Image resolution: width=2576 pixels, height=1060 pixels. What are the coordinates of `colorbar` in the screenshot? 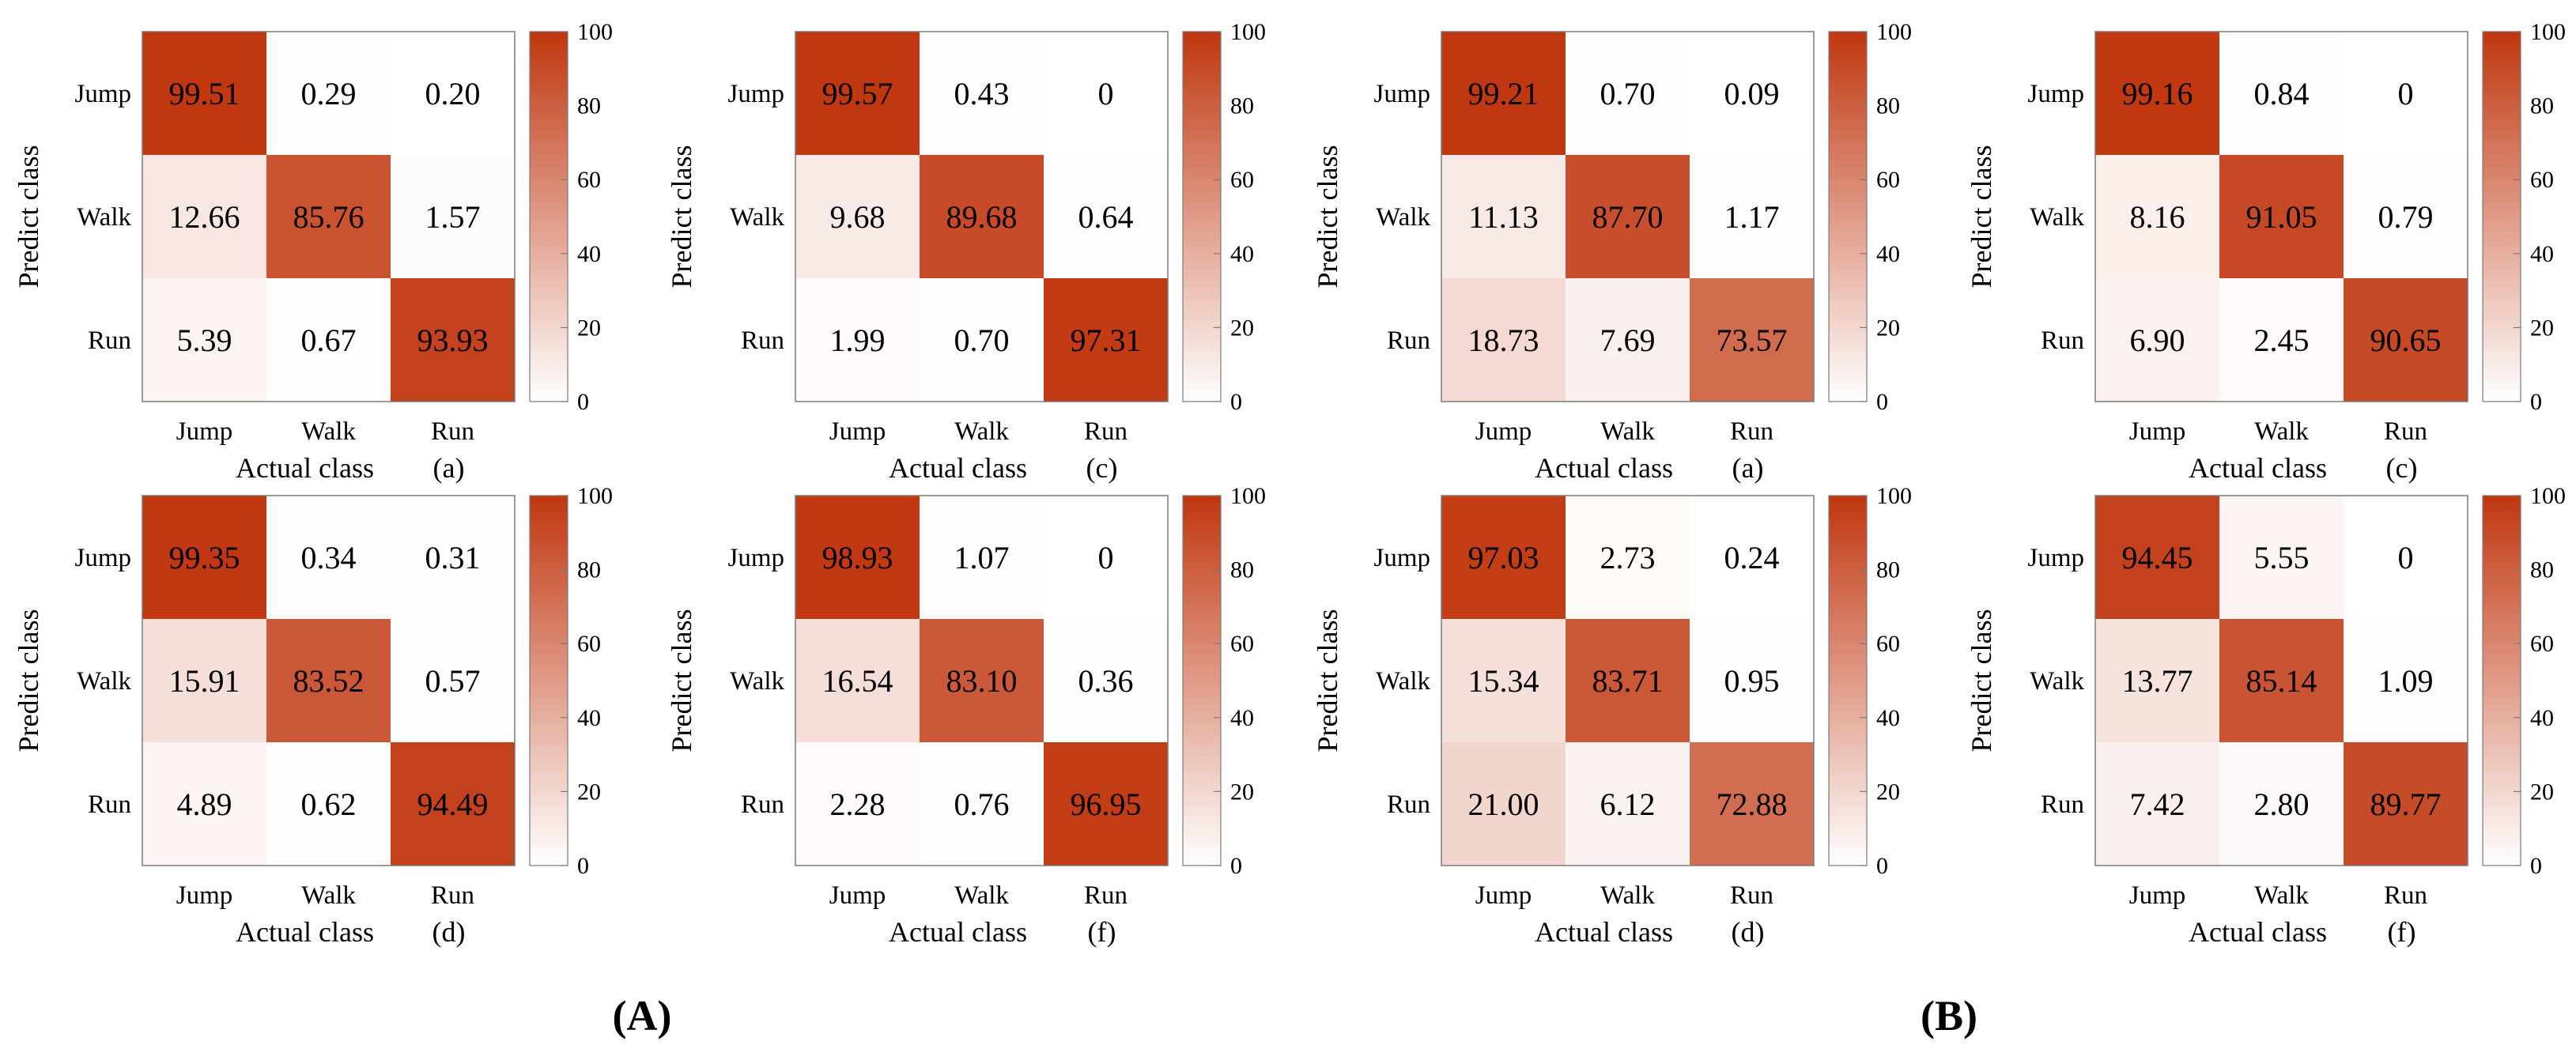 It's located at (548, 216).